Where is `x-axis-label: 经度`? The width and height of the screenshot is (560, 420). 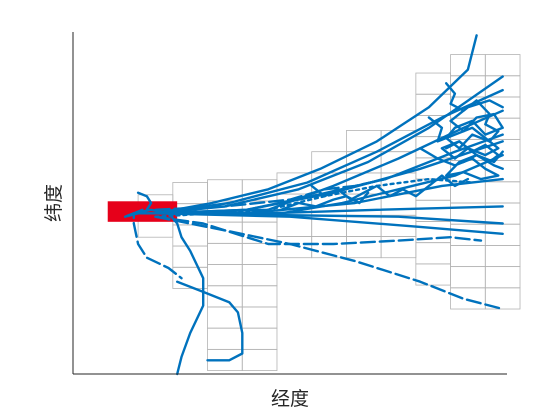
x-axis-label: 经度 is located at coordinates (290, 399).